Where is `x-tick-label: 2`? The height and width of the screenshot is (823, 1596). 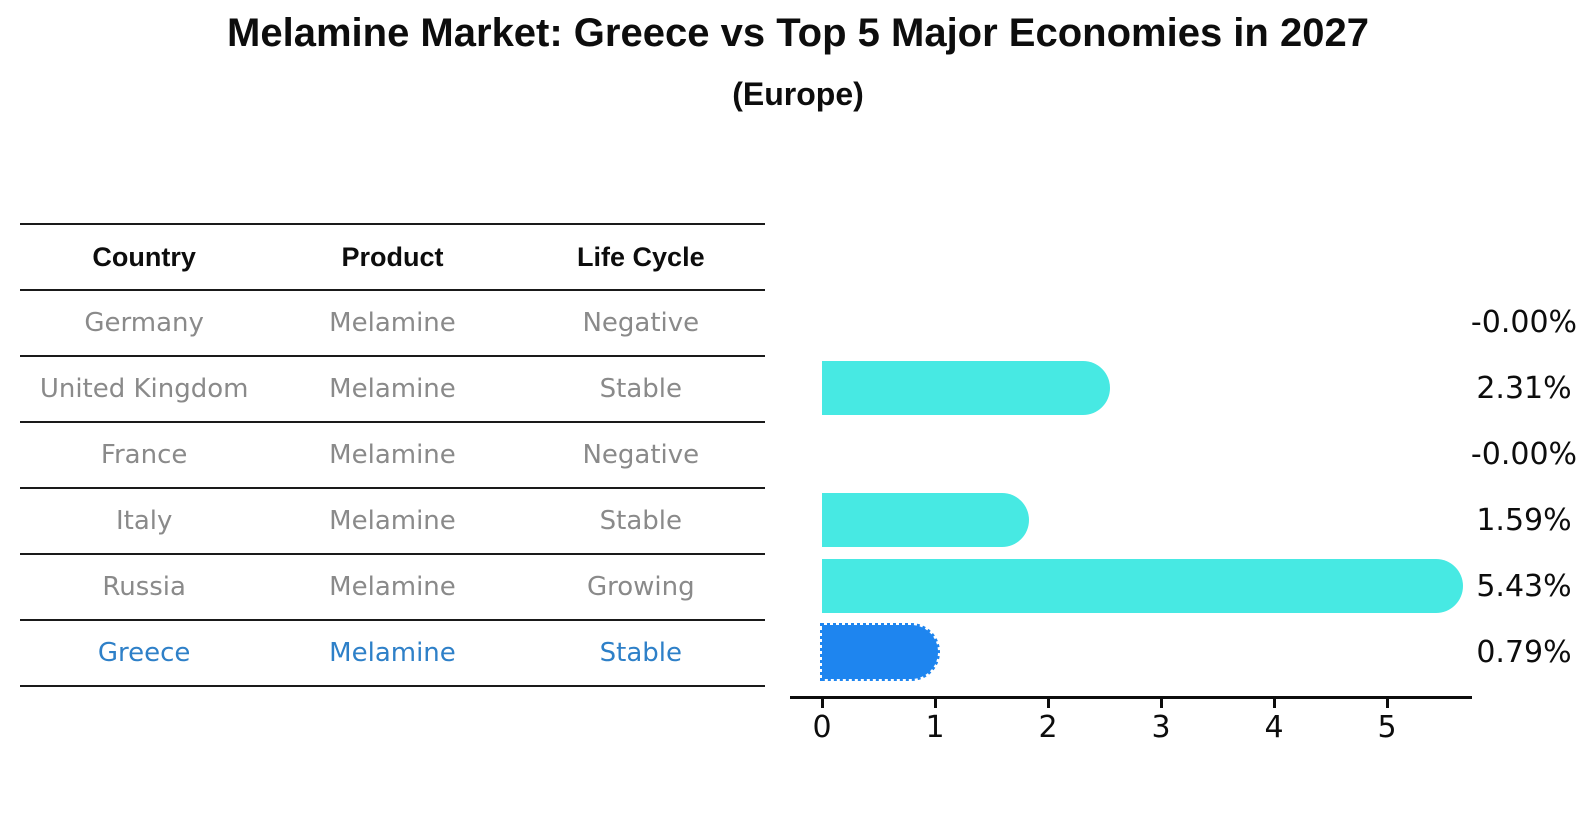 x-tick-label: 2 is located at coordinates (1048, 727).